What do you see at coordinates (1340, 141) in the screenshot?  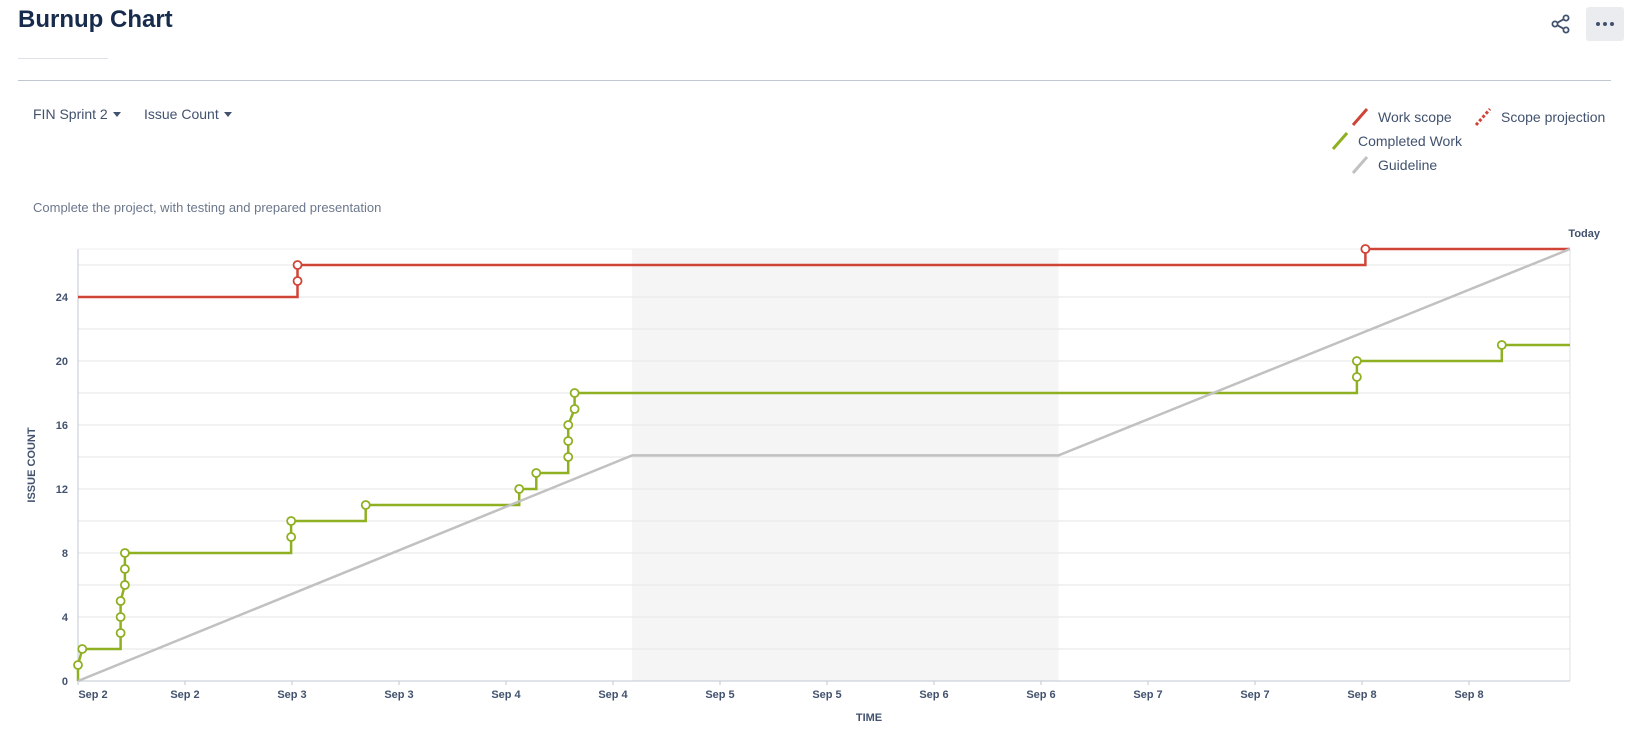 I see `completed-work-swatch-icon` at bounding box center [1340, 141].